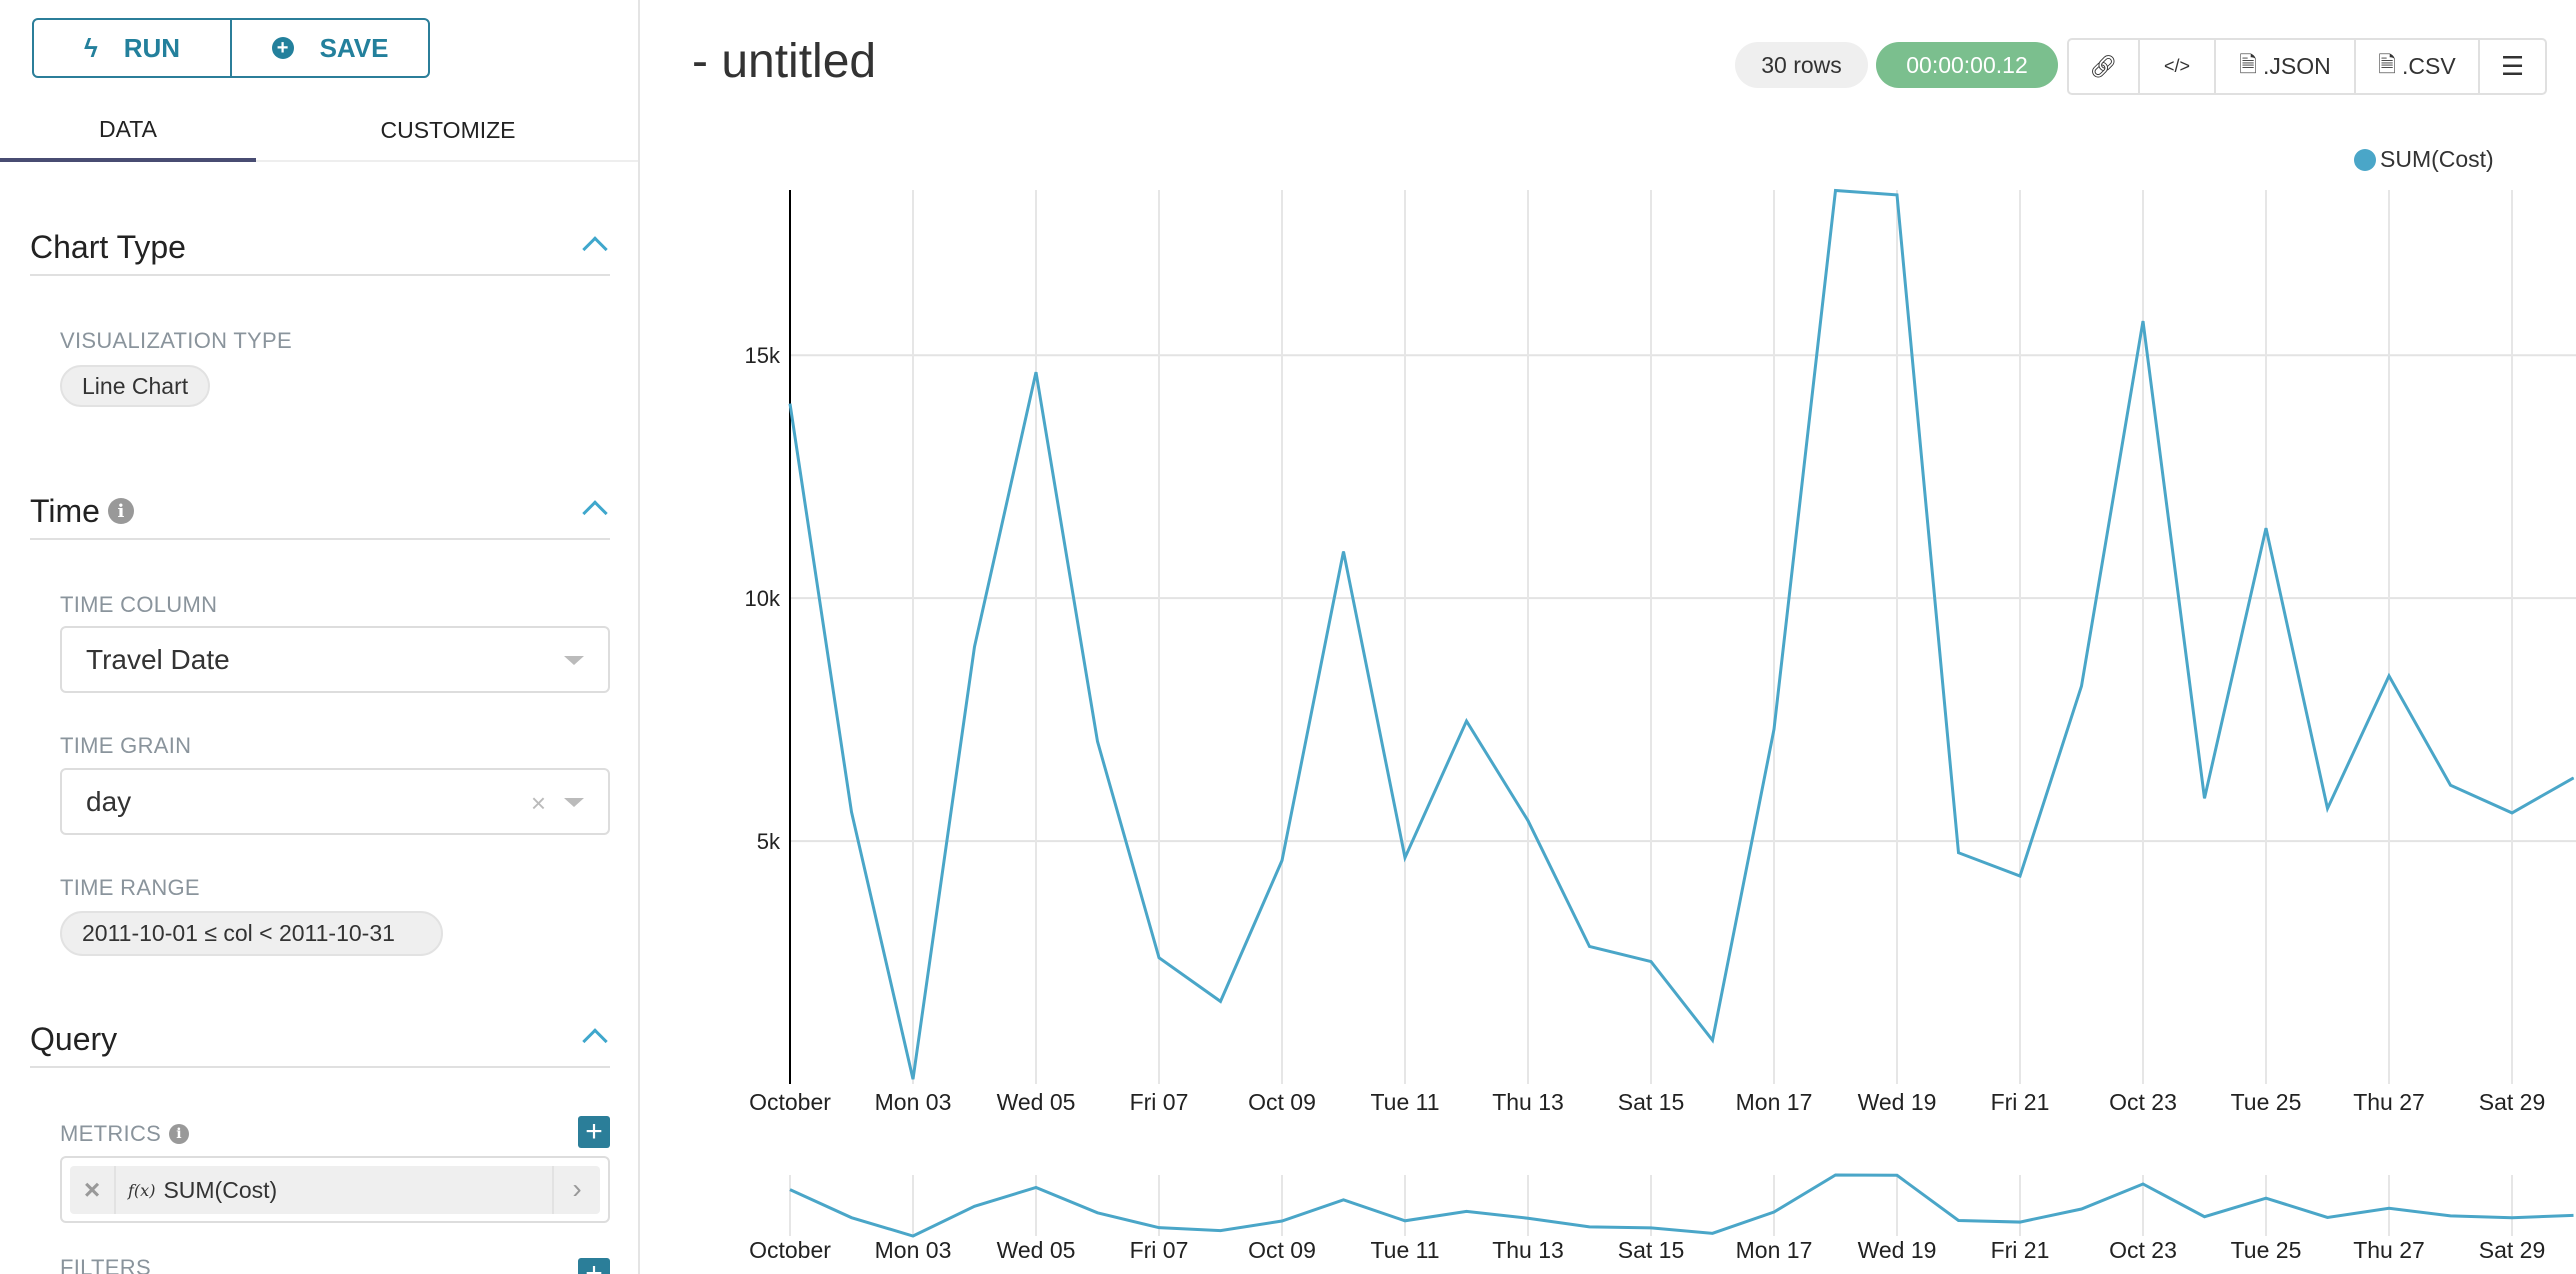 This screenshot has height=1274, width=2576. I want to click on tab-customize: CUSTOMIZE, so click(447, 131).